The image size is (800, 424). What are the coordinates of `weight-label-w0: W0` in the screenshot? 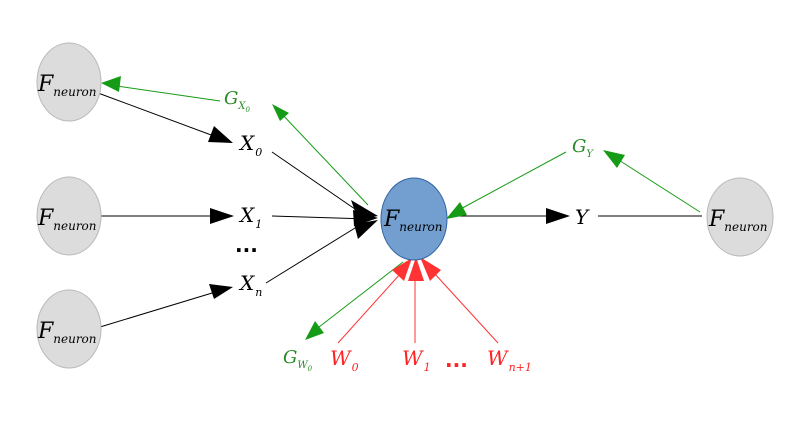 It's located at (344, 360).